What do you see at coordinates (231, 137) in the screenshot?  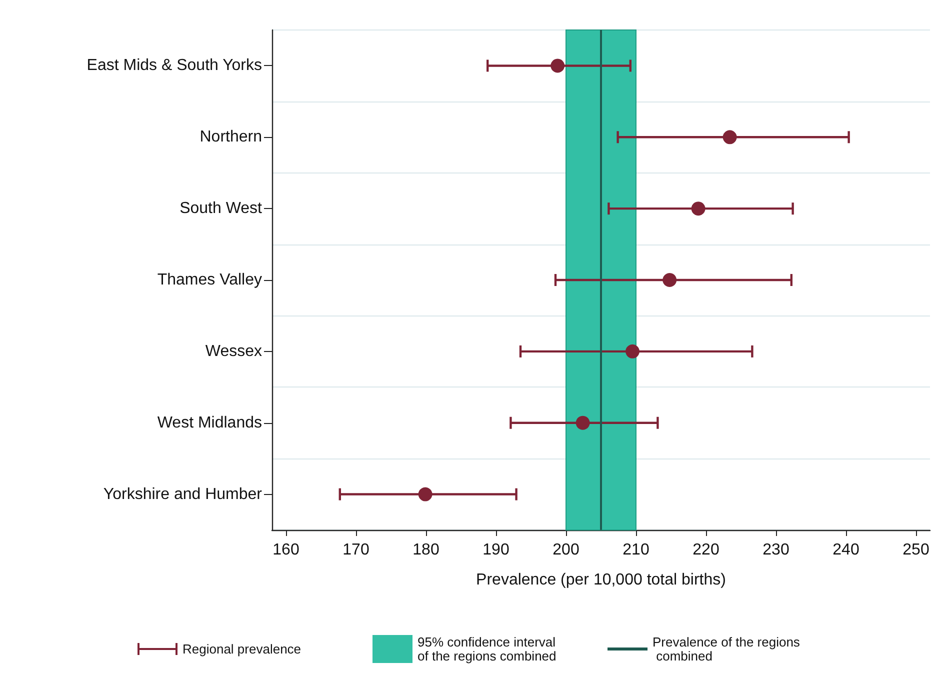 I see `y-tick-label: Northern` at bounding box center [231, 137].